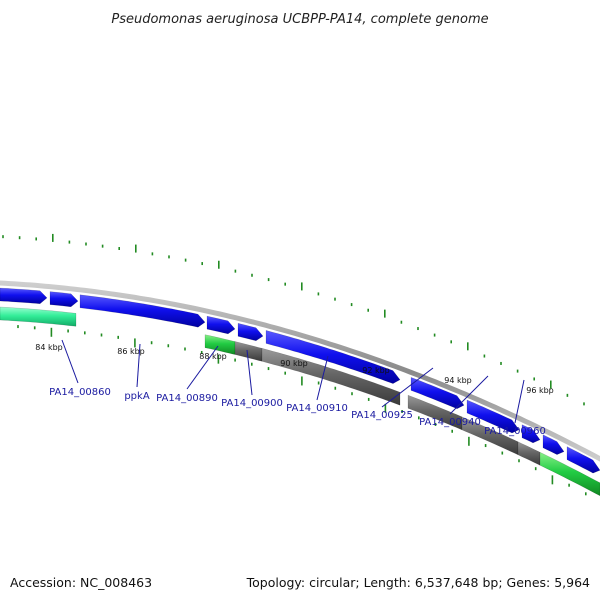  What do you see at coordinates (515, 431) in the screenshot?
I see `gene-label: PA14_00960` at bounding box center [515, 431].